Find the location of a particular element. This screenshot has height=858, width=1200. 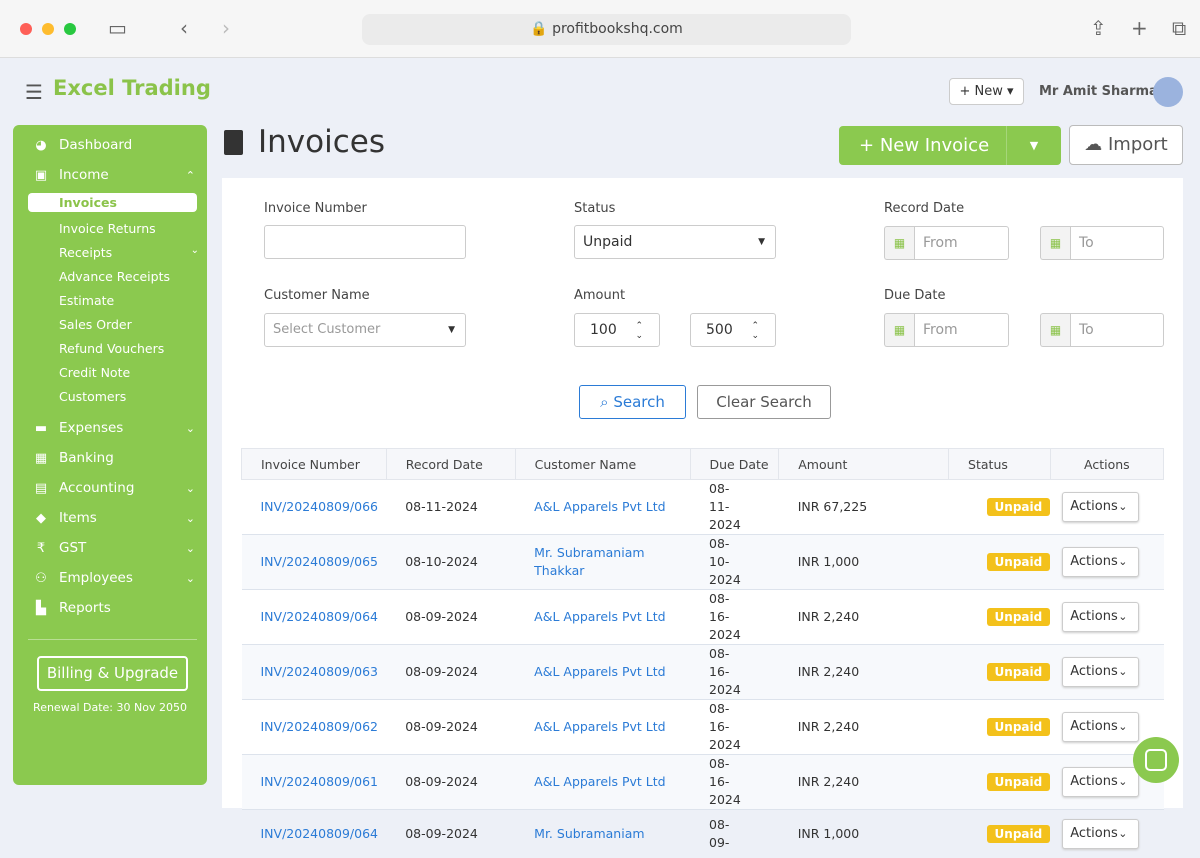

brand-logo: Excel Trading is located at coordinates (132, 88).